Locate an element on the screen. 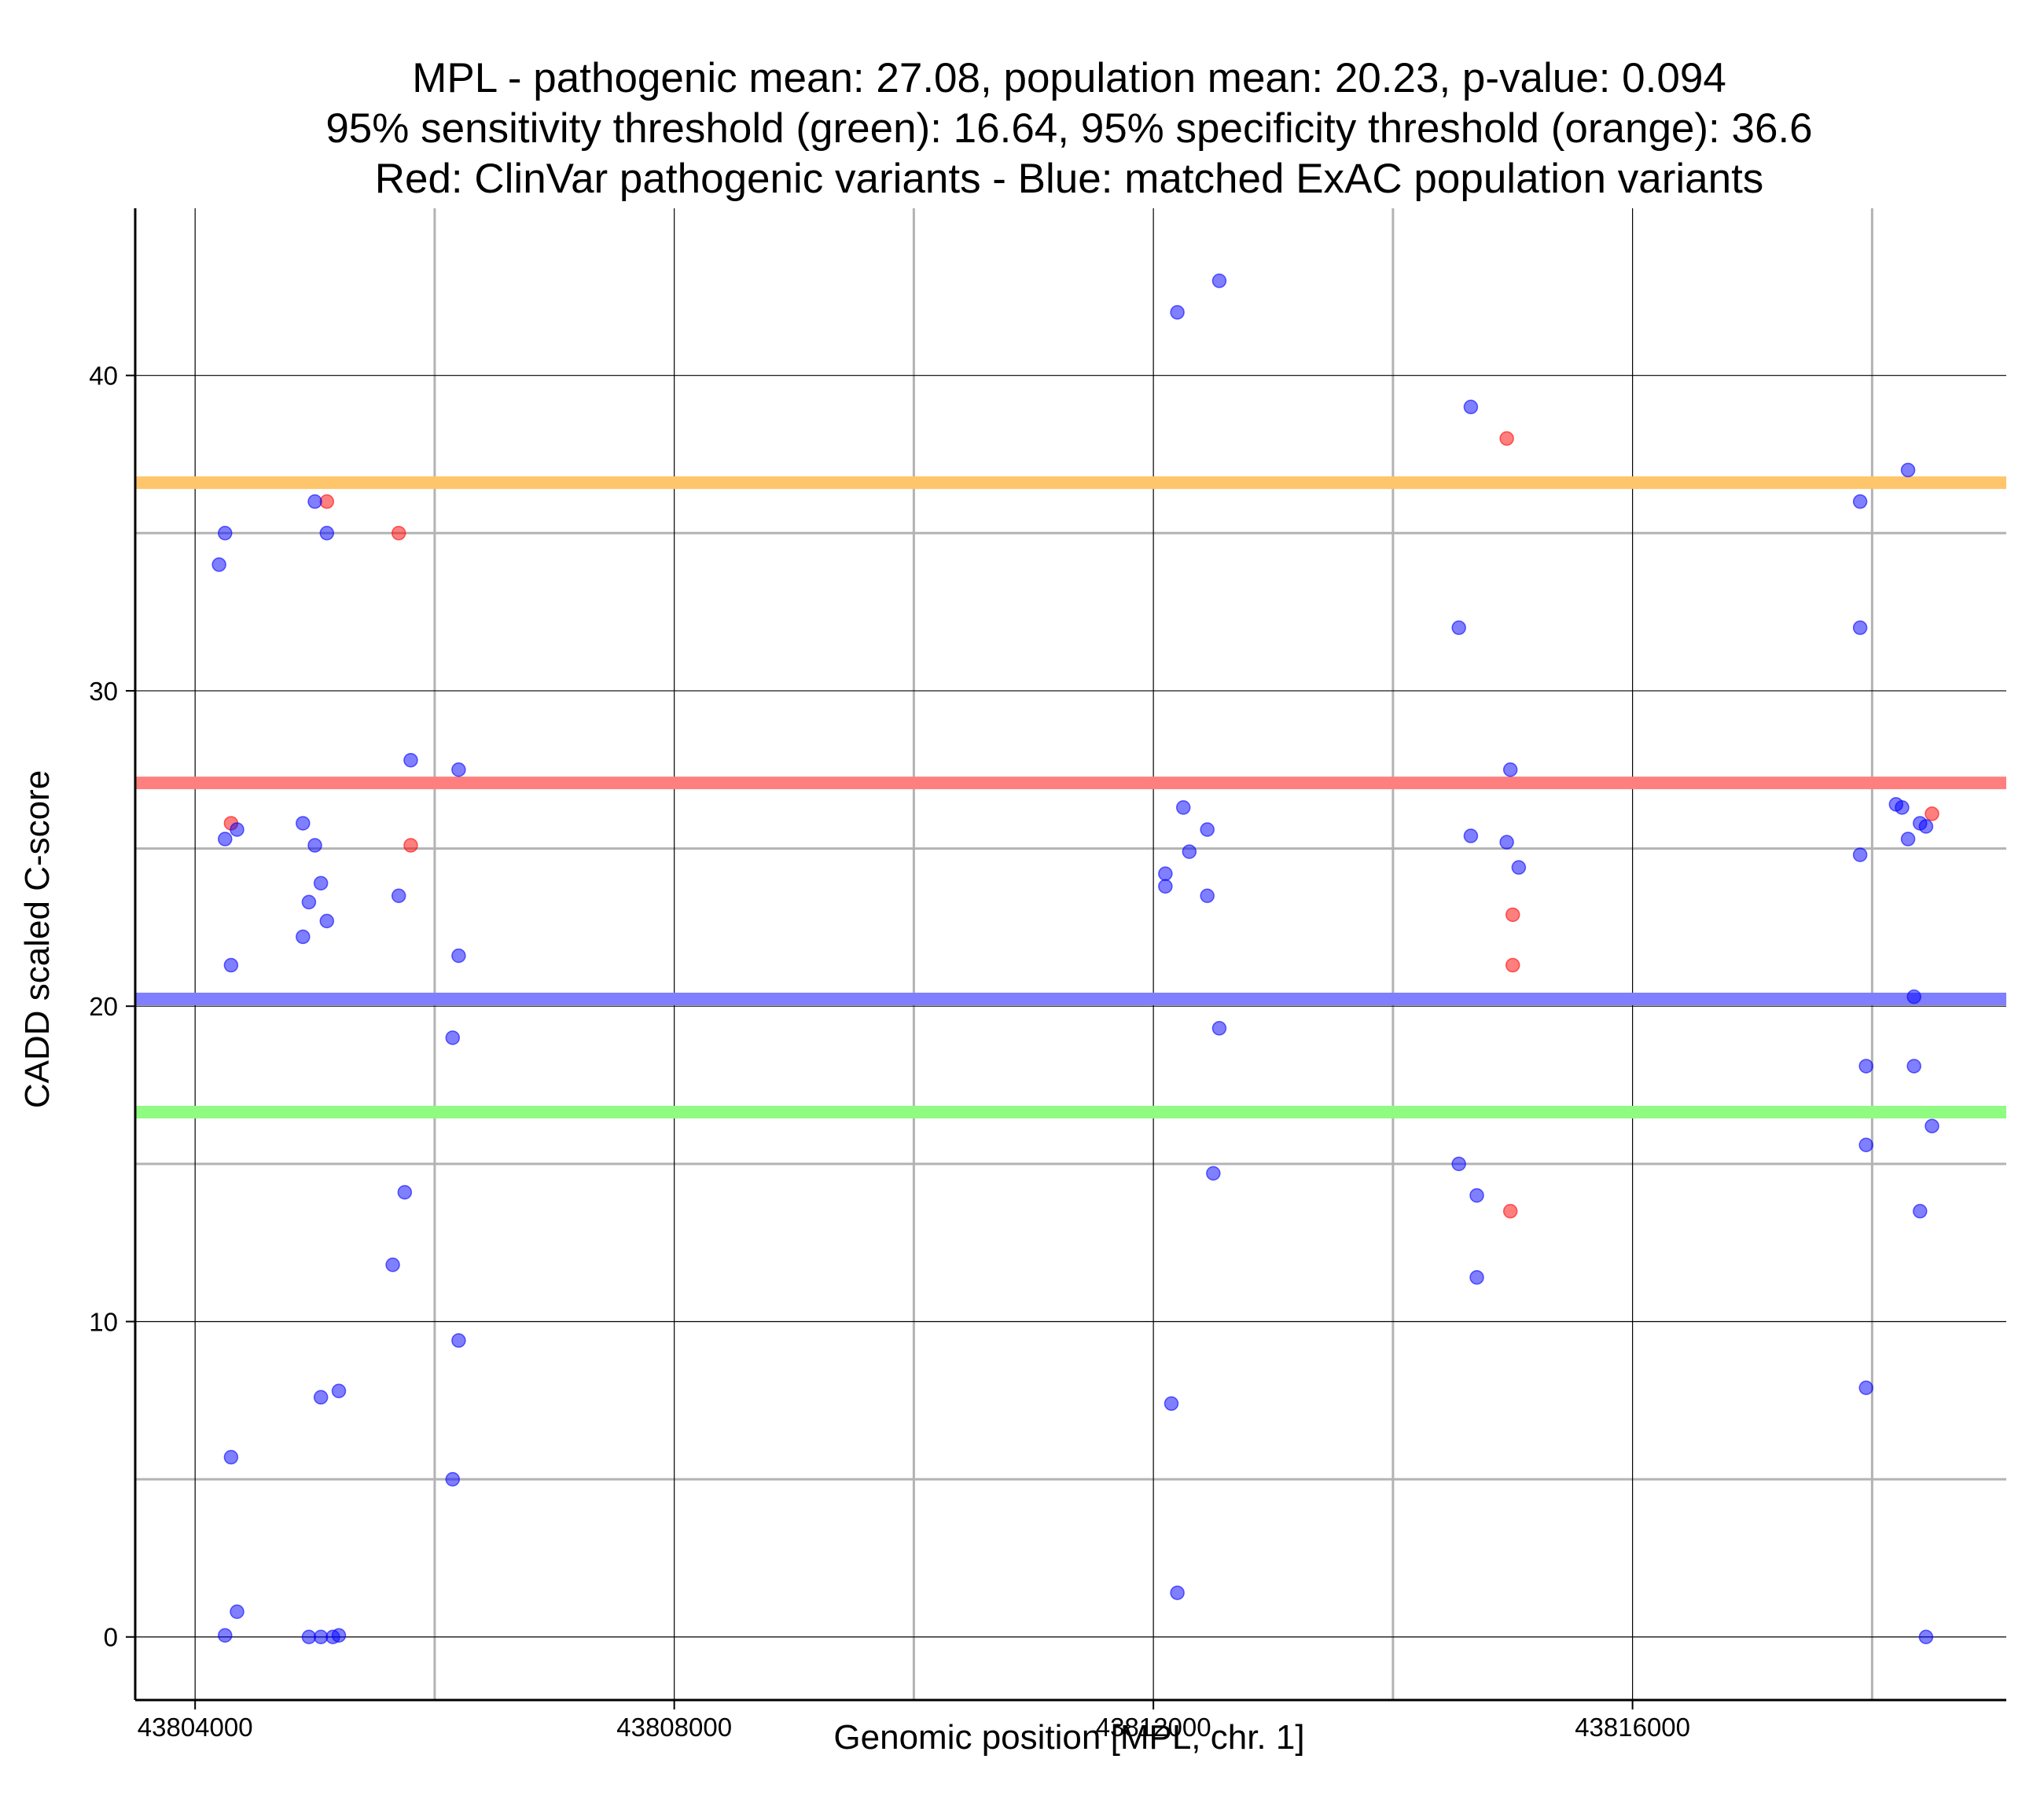 The height and width of the screenshot is (1814, 2044). x-tick-label: 43812000 is located at coordinates (1153, 1727).